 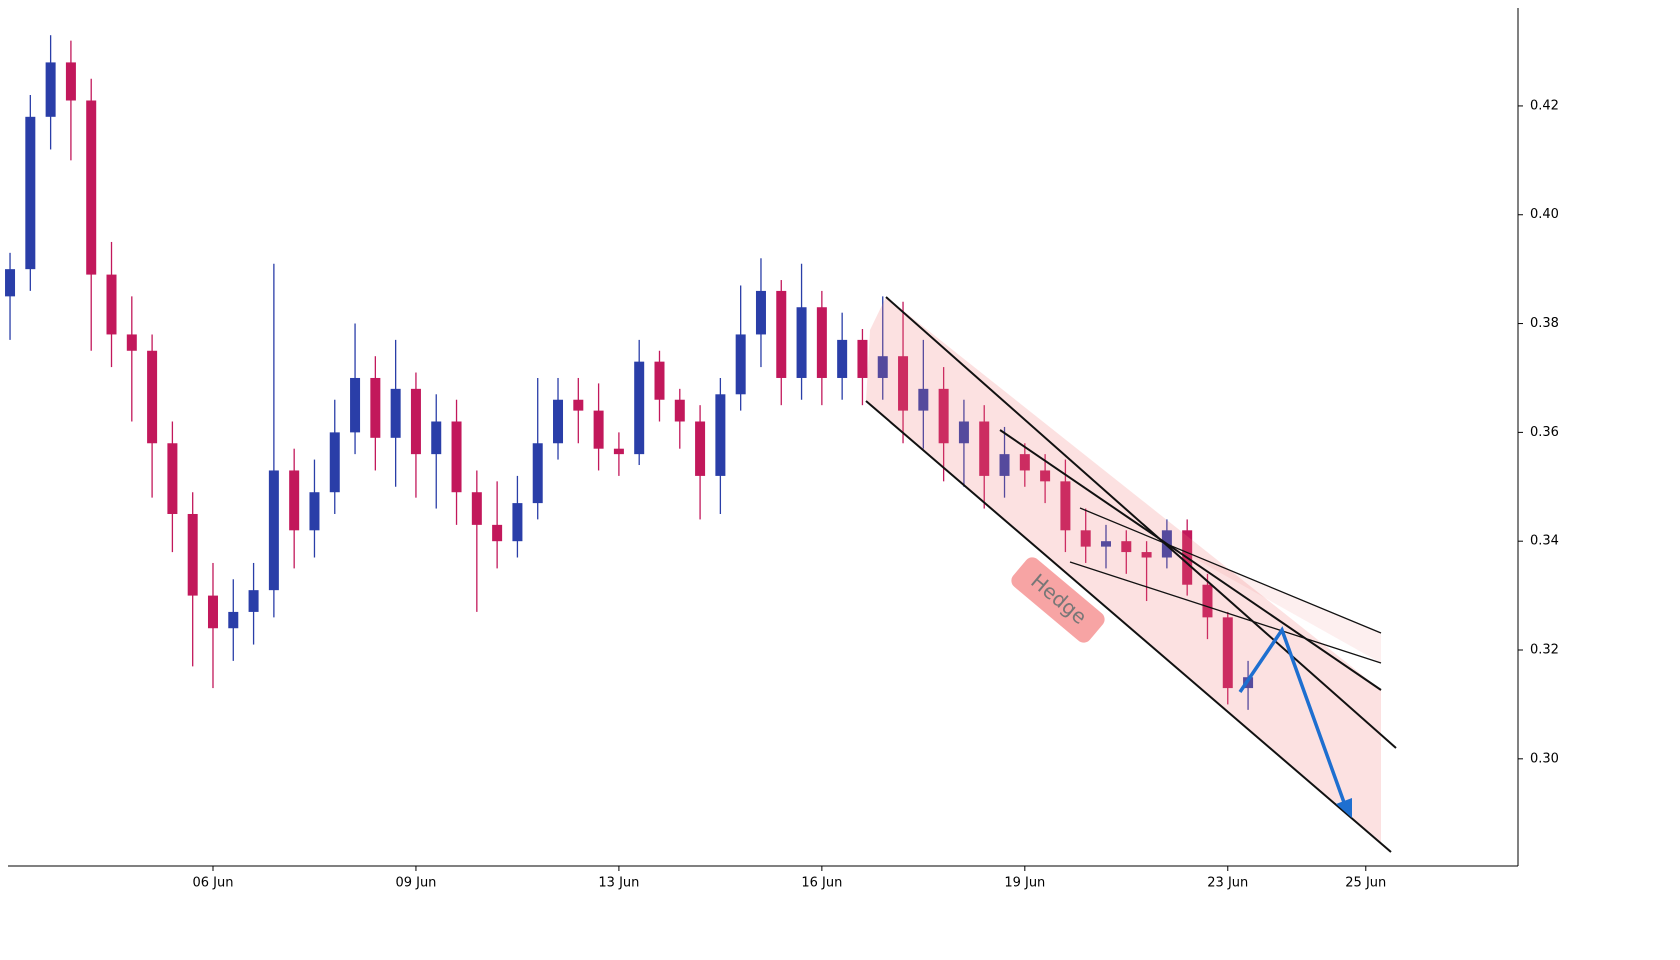 I want to click on channel-upper, so click(x=1141, y=522).